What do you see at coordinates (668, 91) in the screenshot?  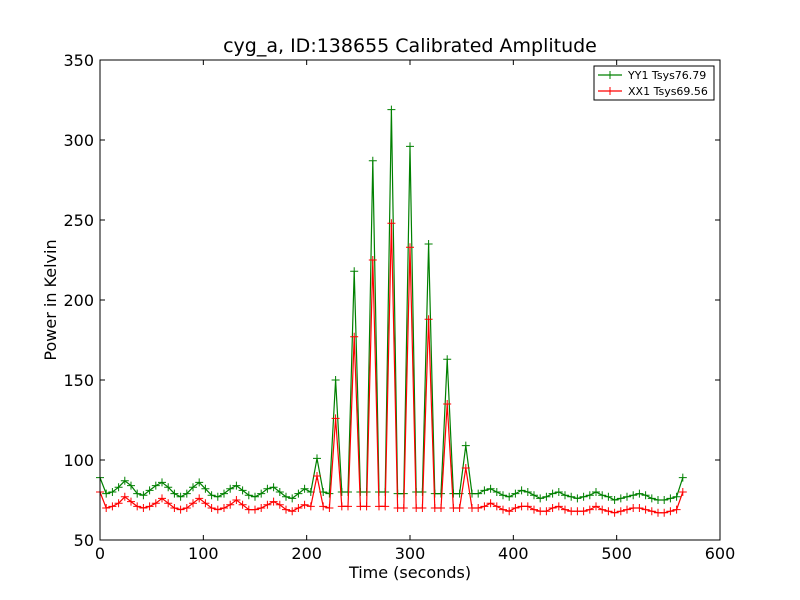 I see `legend-label: XX1 Tsys69.56` at bounding box center [668, 91].